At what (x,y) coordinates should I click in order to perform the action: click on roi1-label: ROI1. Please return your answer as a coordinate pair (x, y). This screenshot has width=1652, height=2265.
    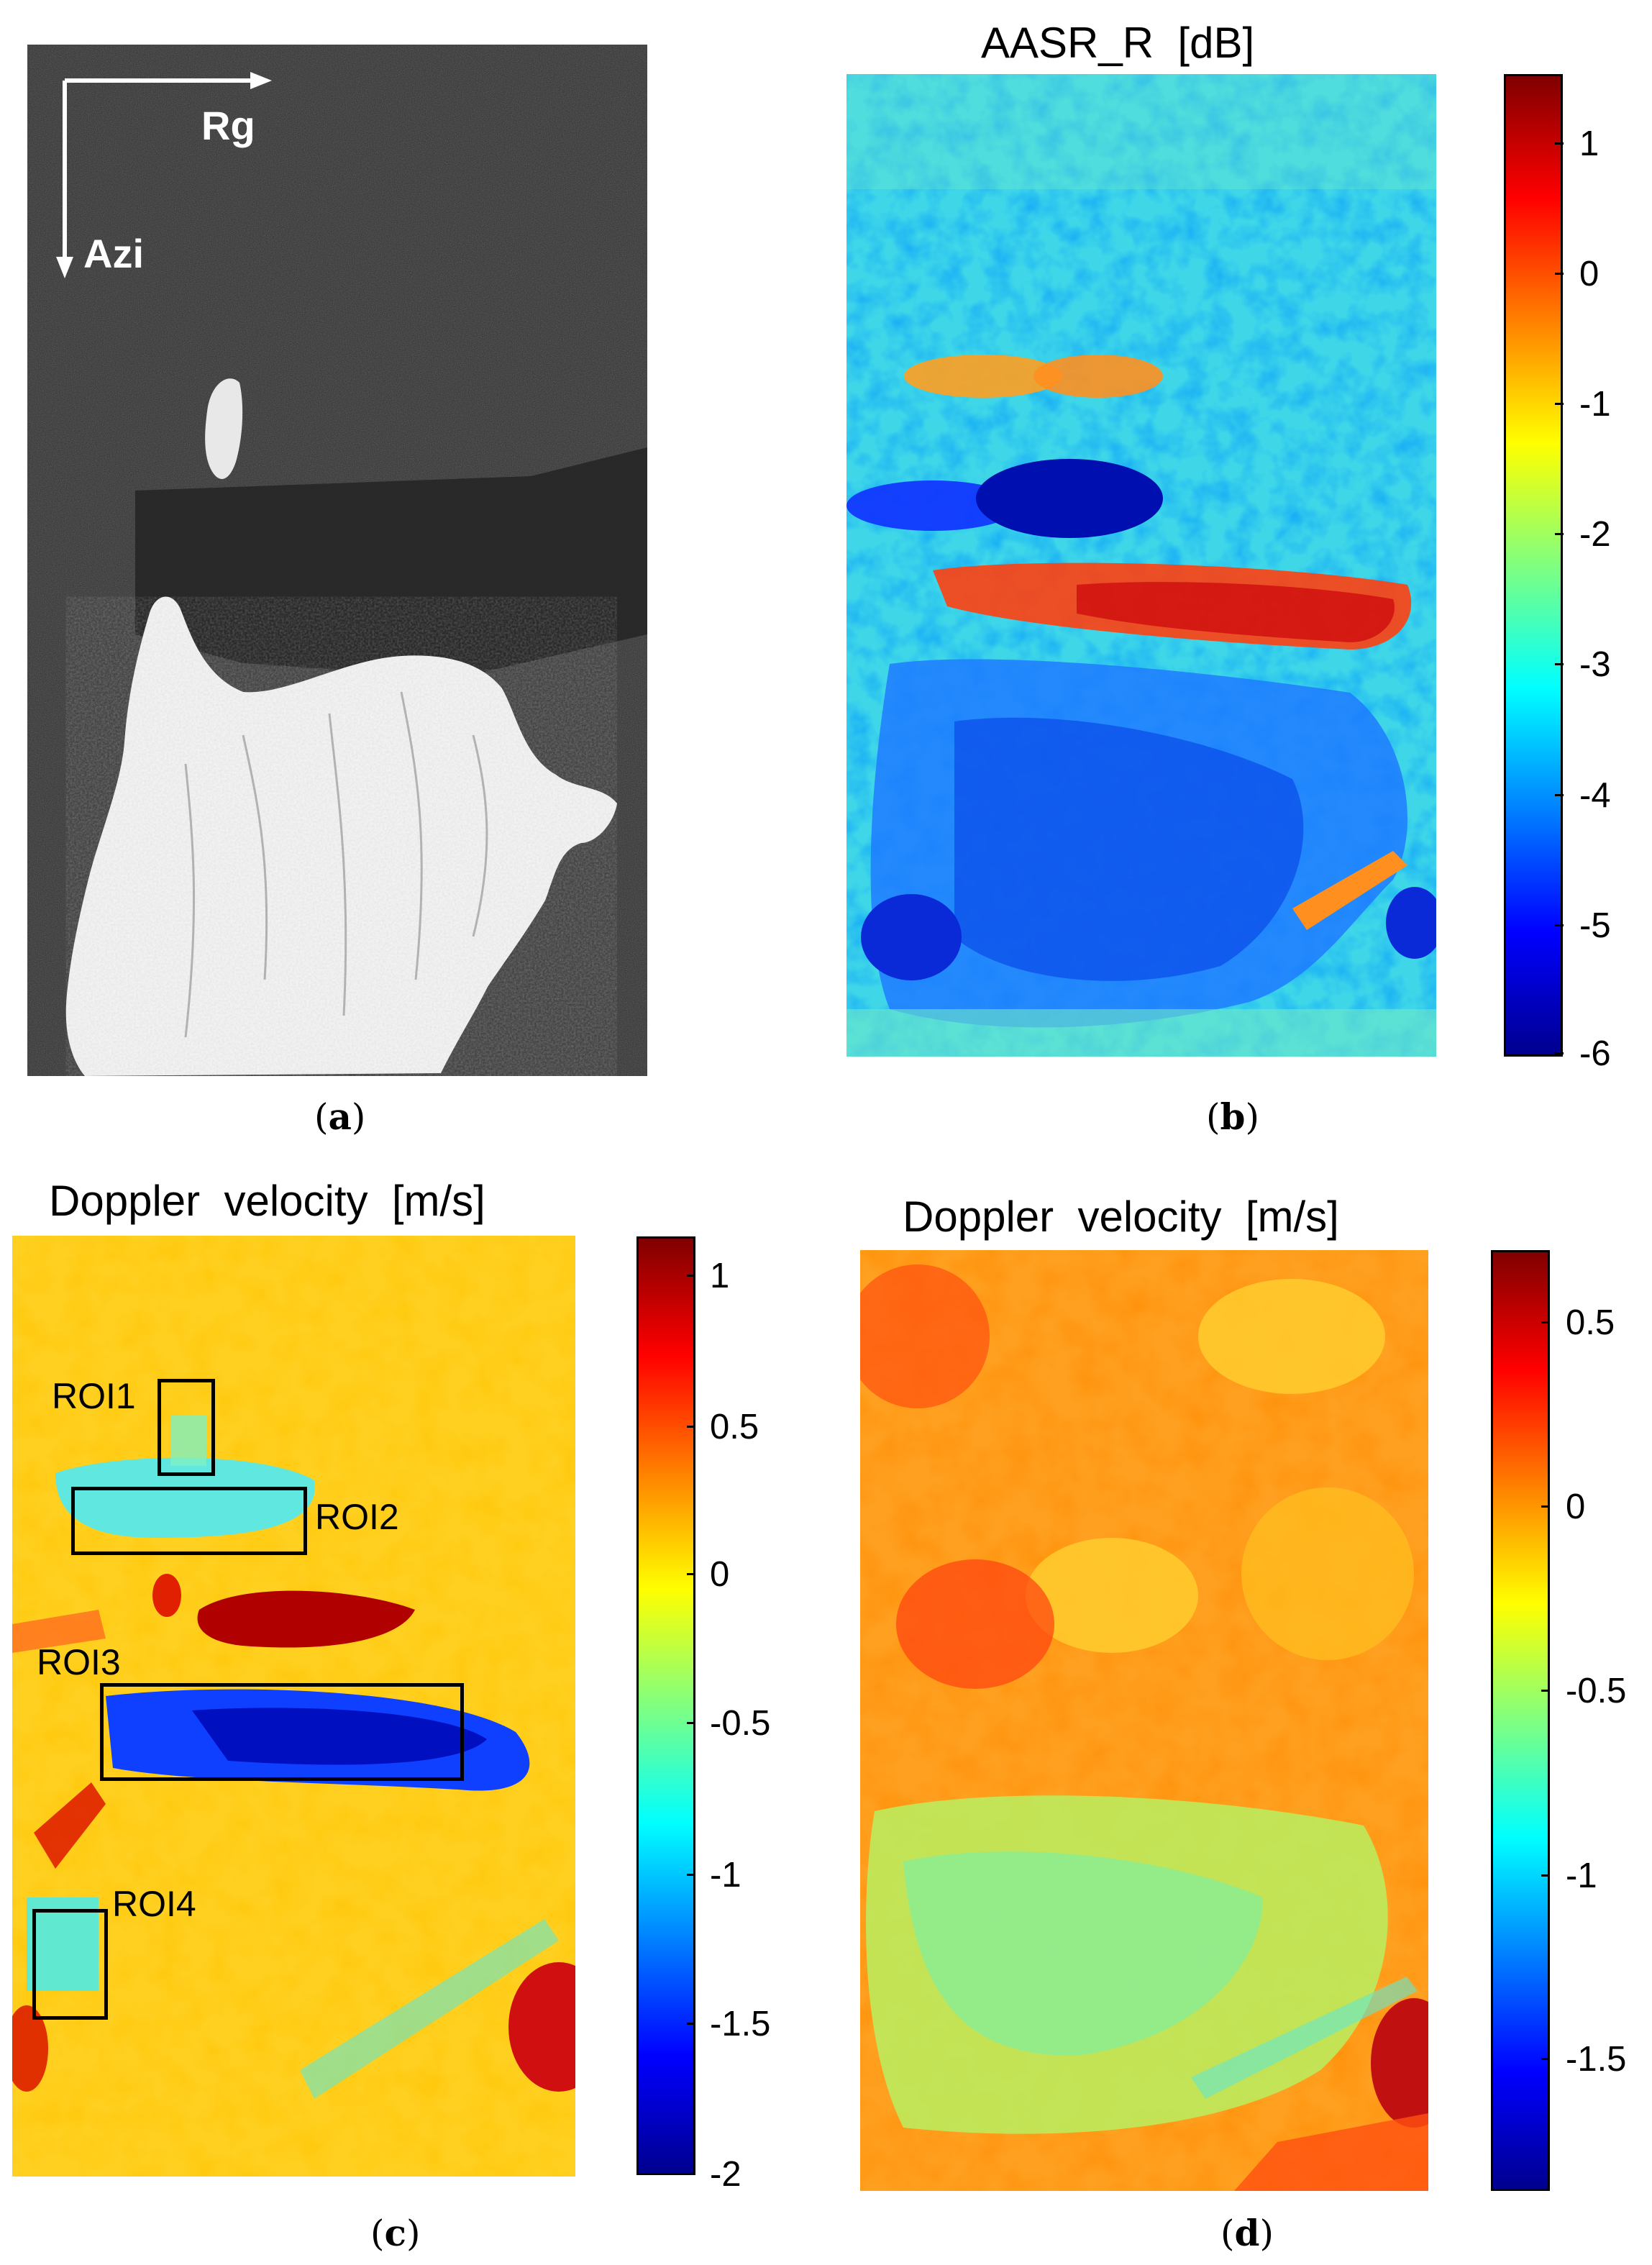
    Looking at the image, I should click on (94, 1396).